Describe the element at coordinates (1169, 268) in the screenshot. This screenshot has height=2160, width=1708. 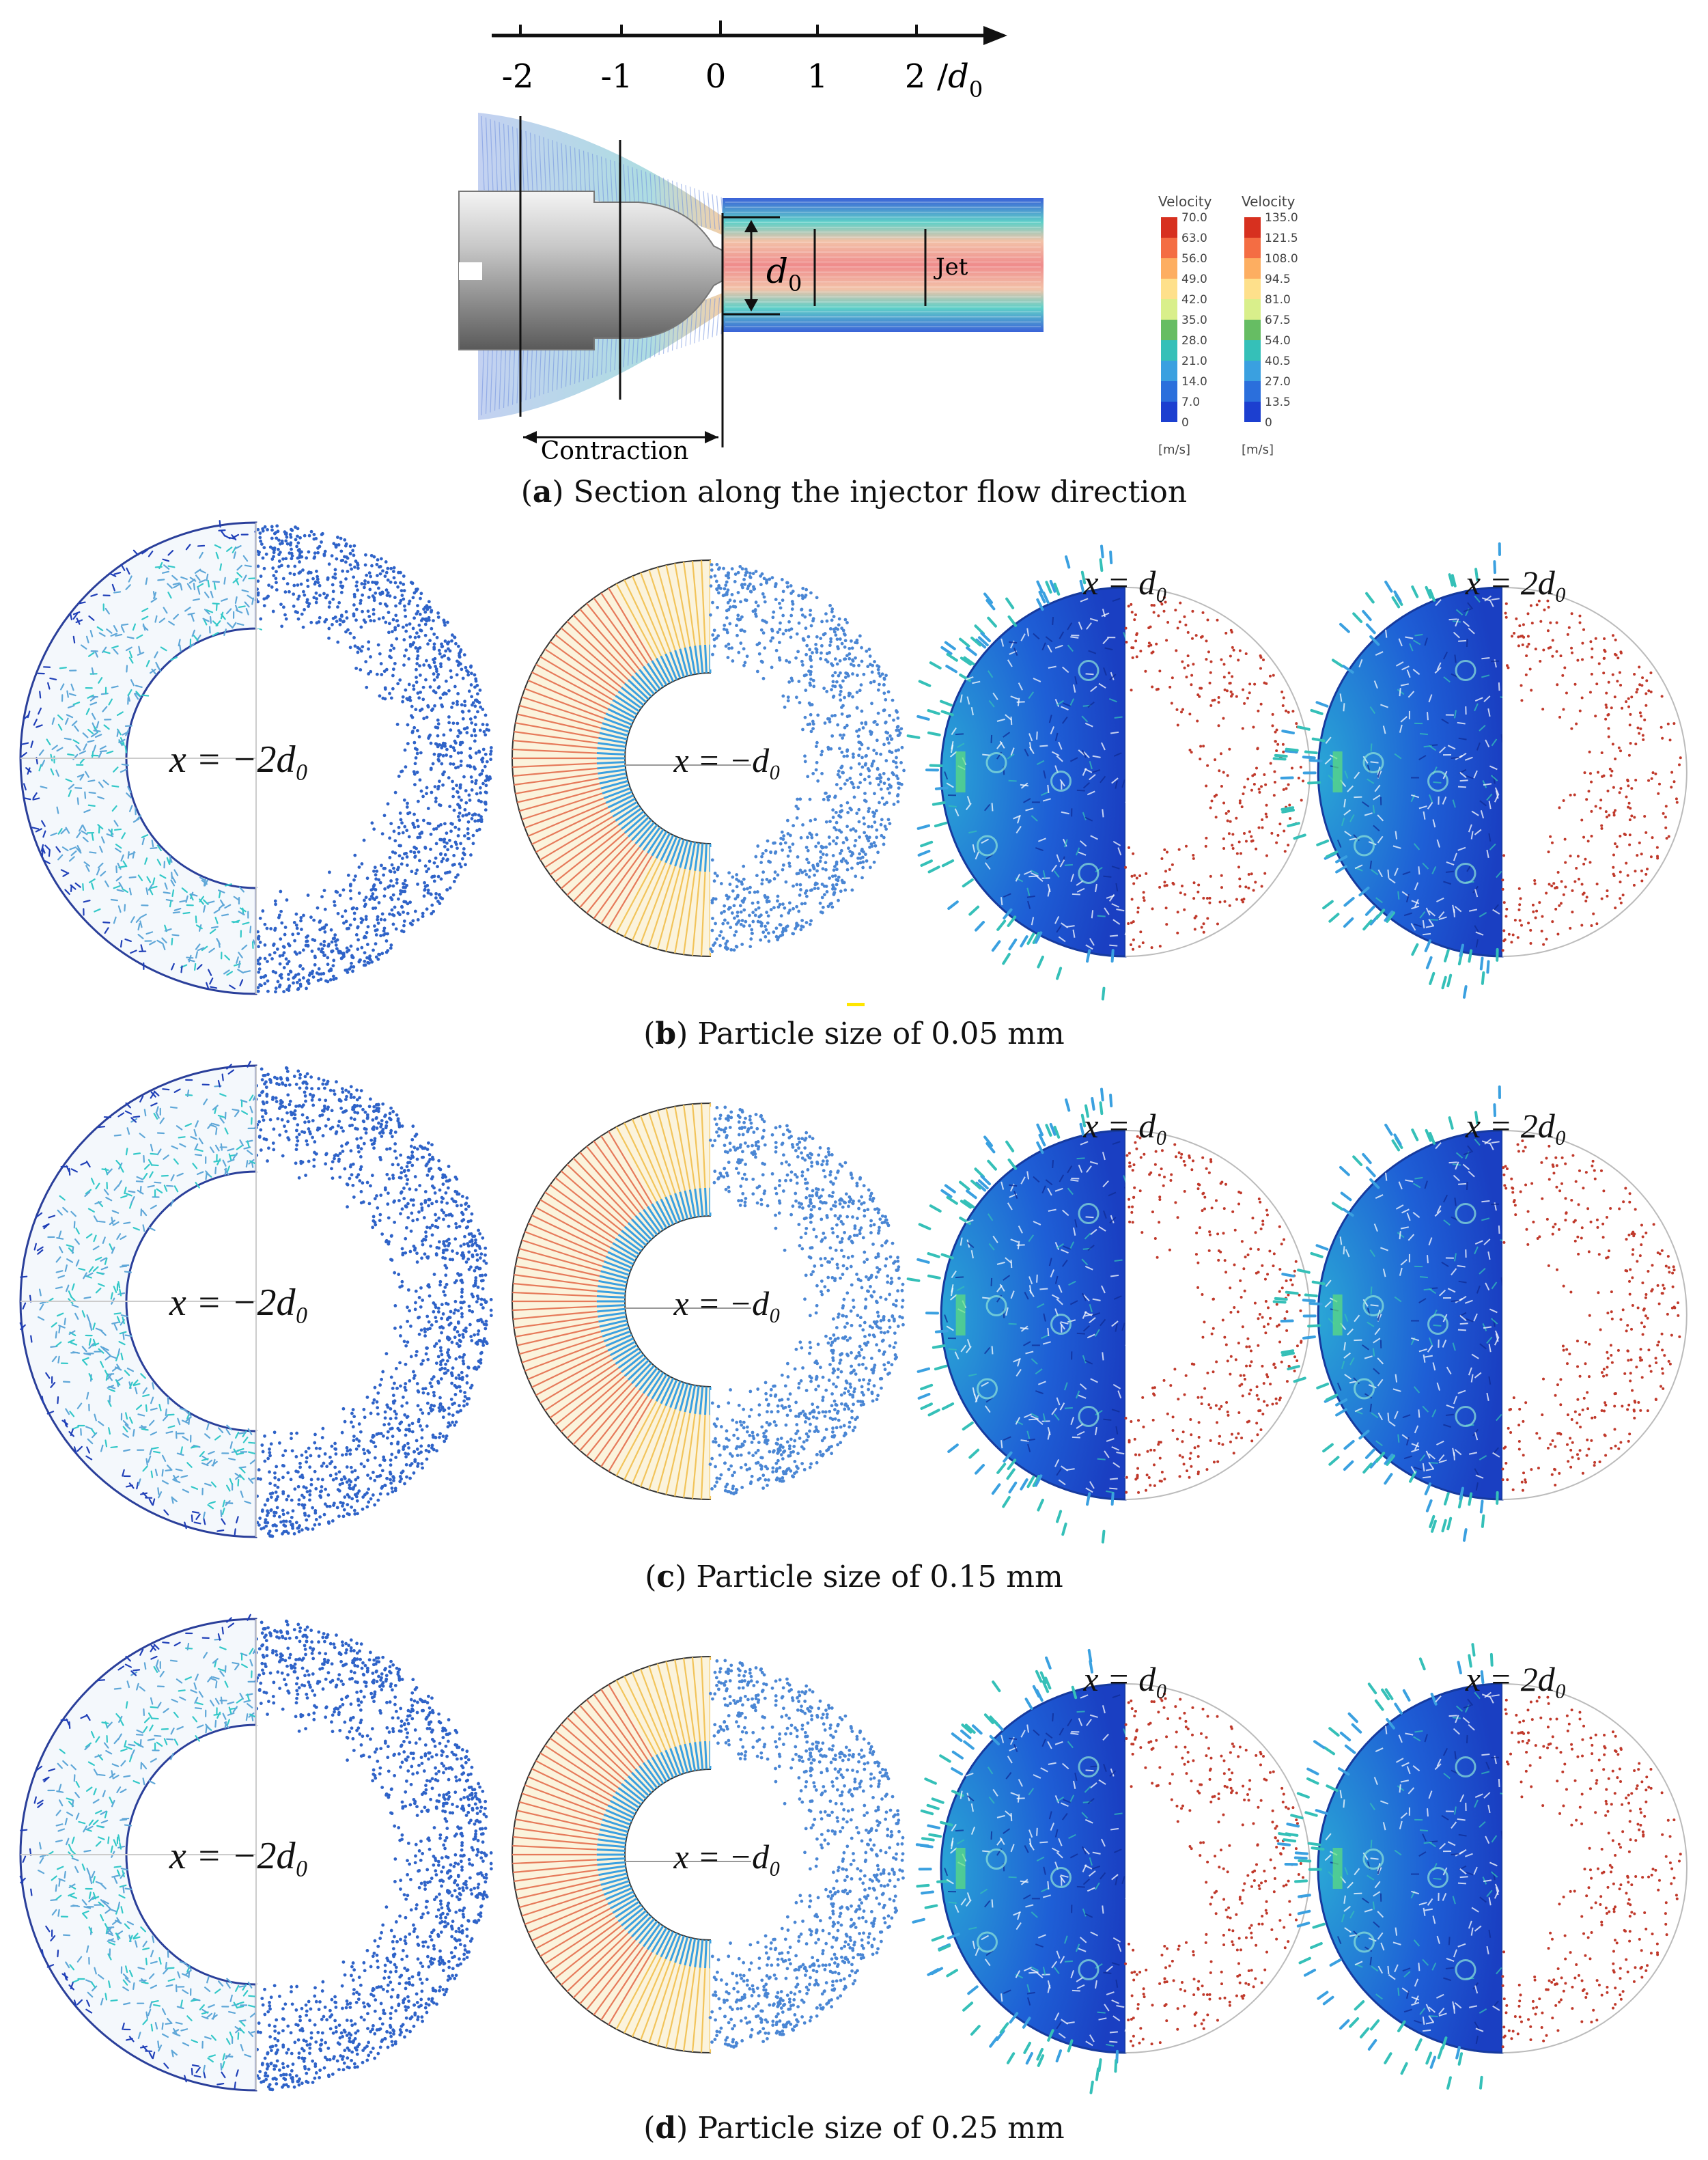
I see `legend-color-swatch` at that location.